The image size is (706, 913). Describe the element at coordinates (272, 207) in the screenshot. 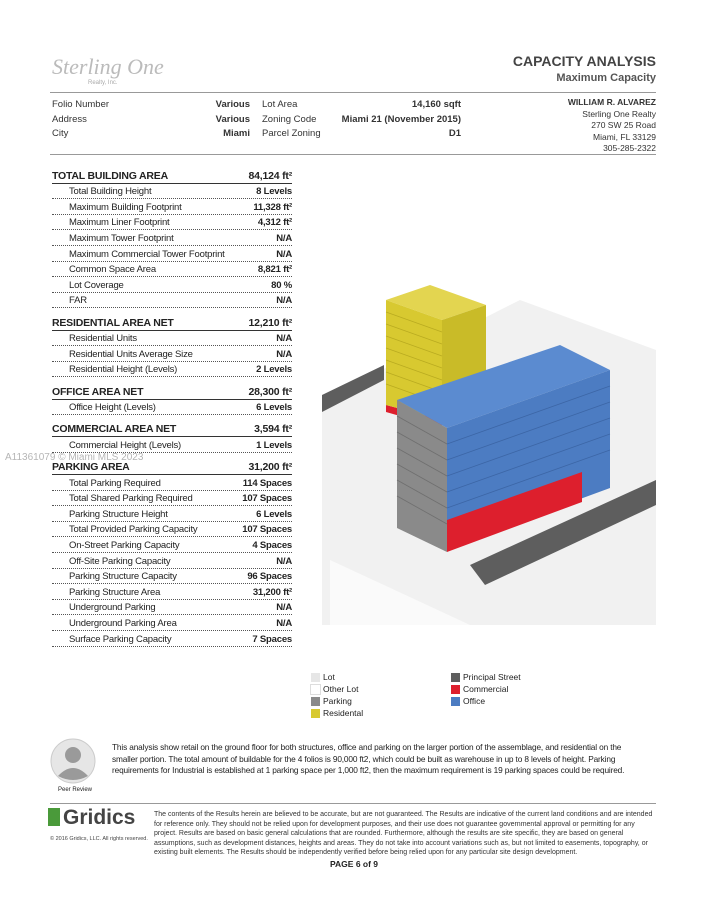

I see `row-value: 11,328 ft²` at that location.